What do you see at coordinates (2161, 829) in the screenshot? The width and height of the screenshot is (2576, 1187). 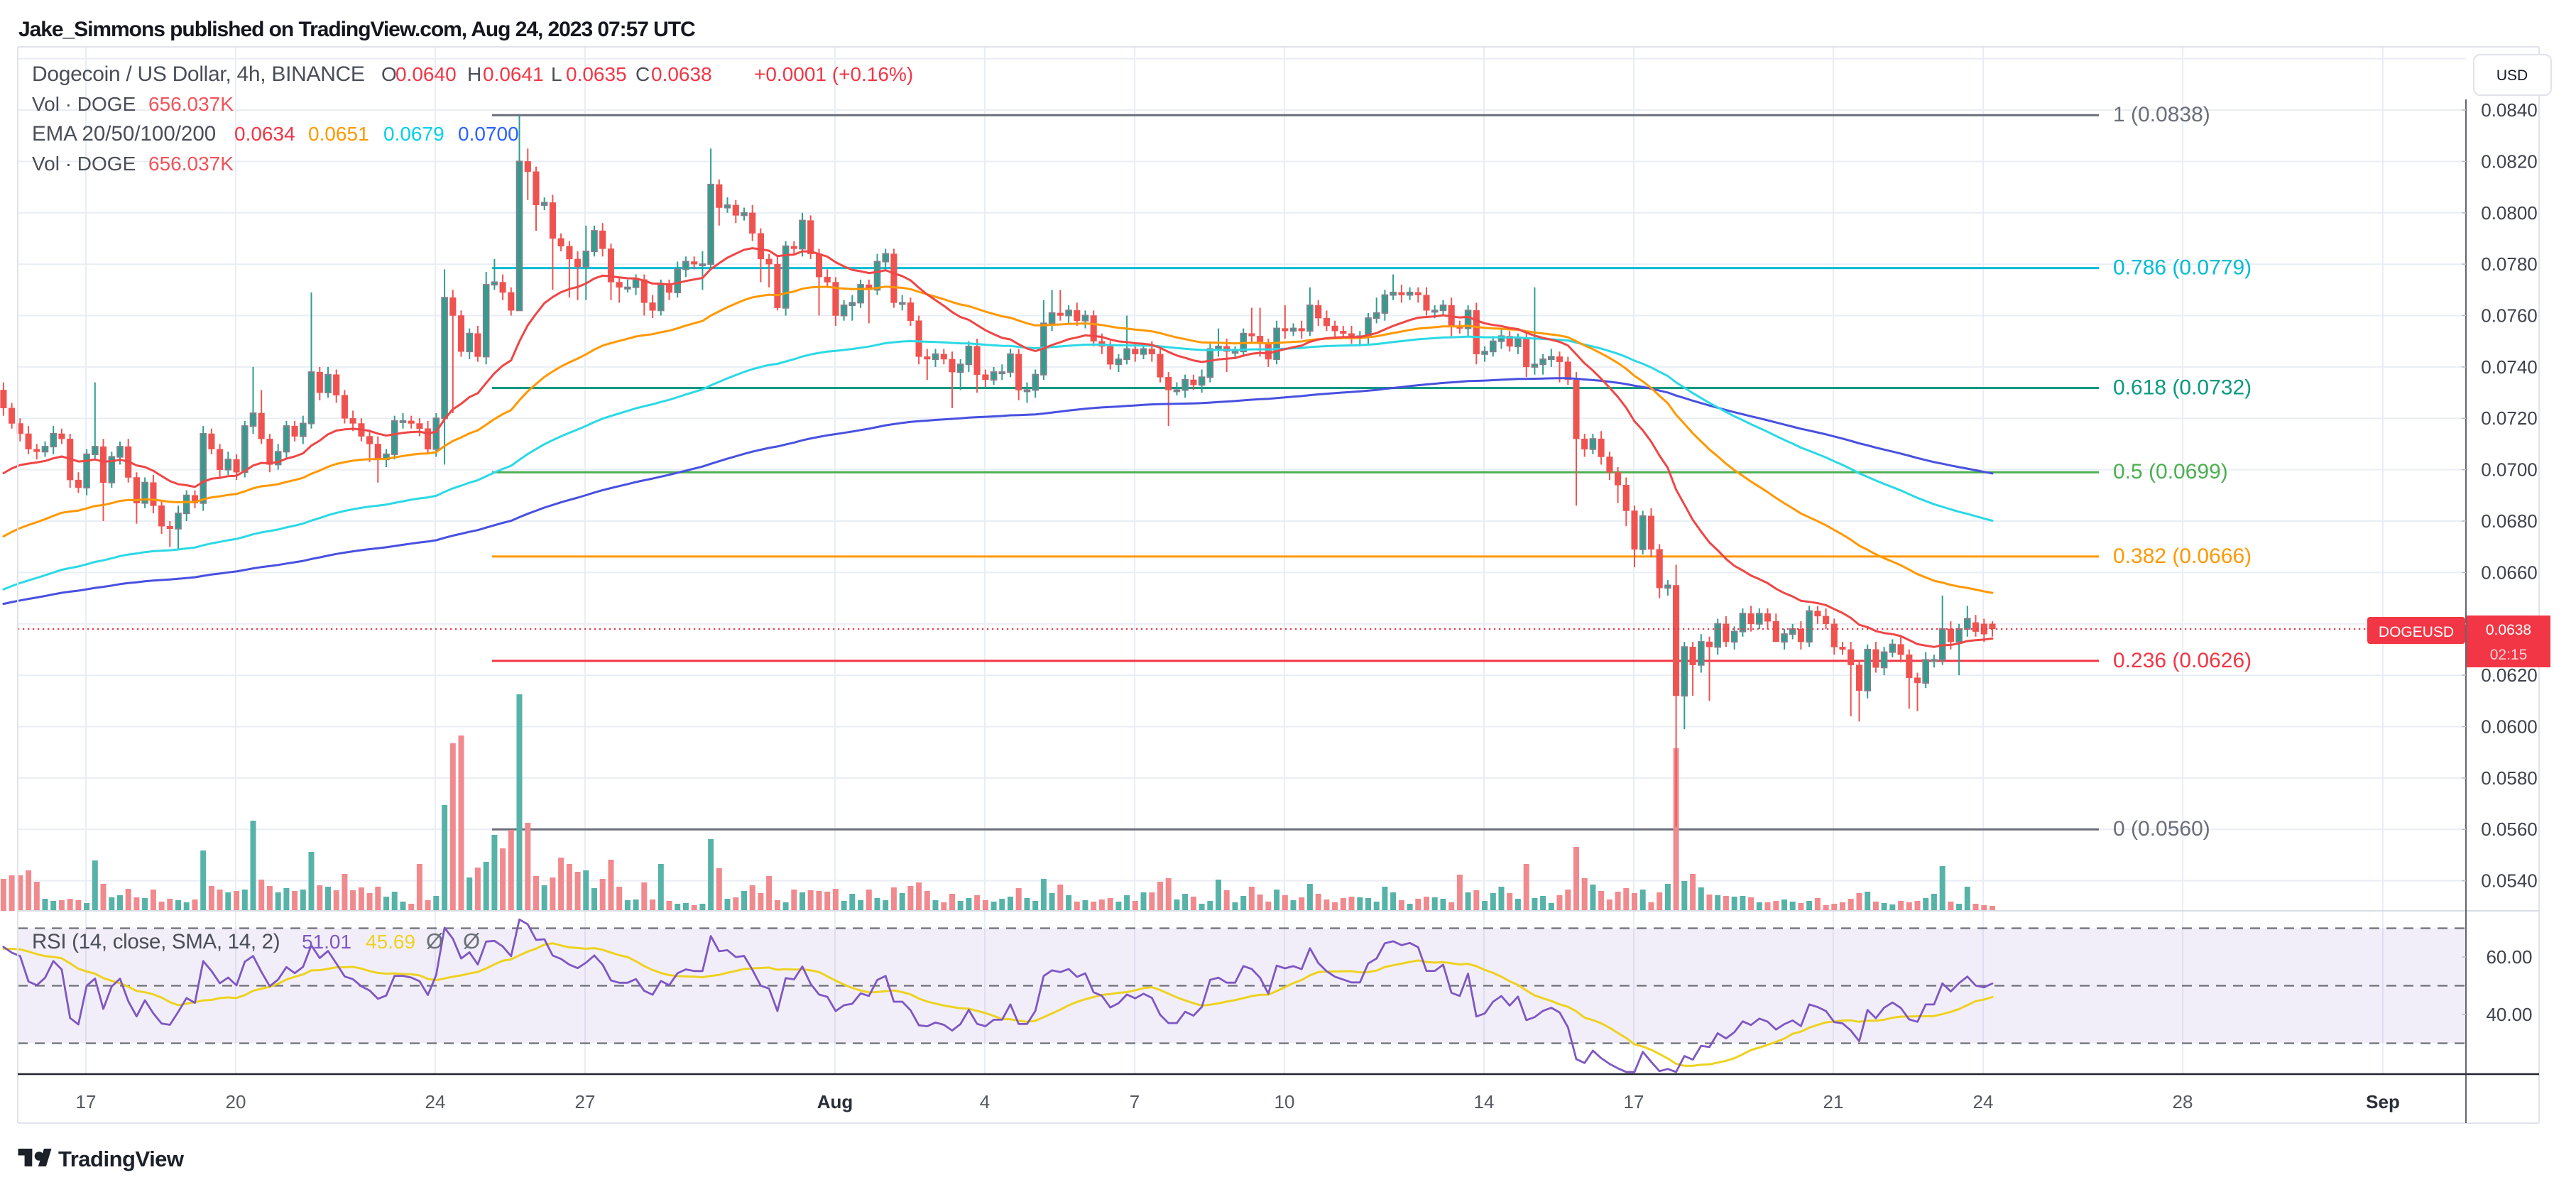 I see `svg-text: 0 (0.0560)` at bounding box center [2161, 829].